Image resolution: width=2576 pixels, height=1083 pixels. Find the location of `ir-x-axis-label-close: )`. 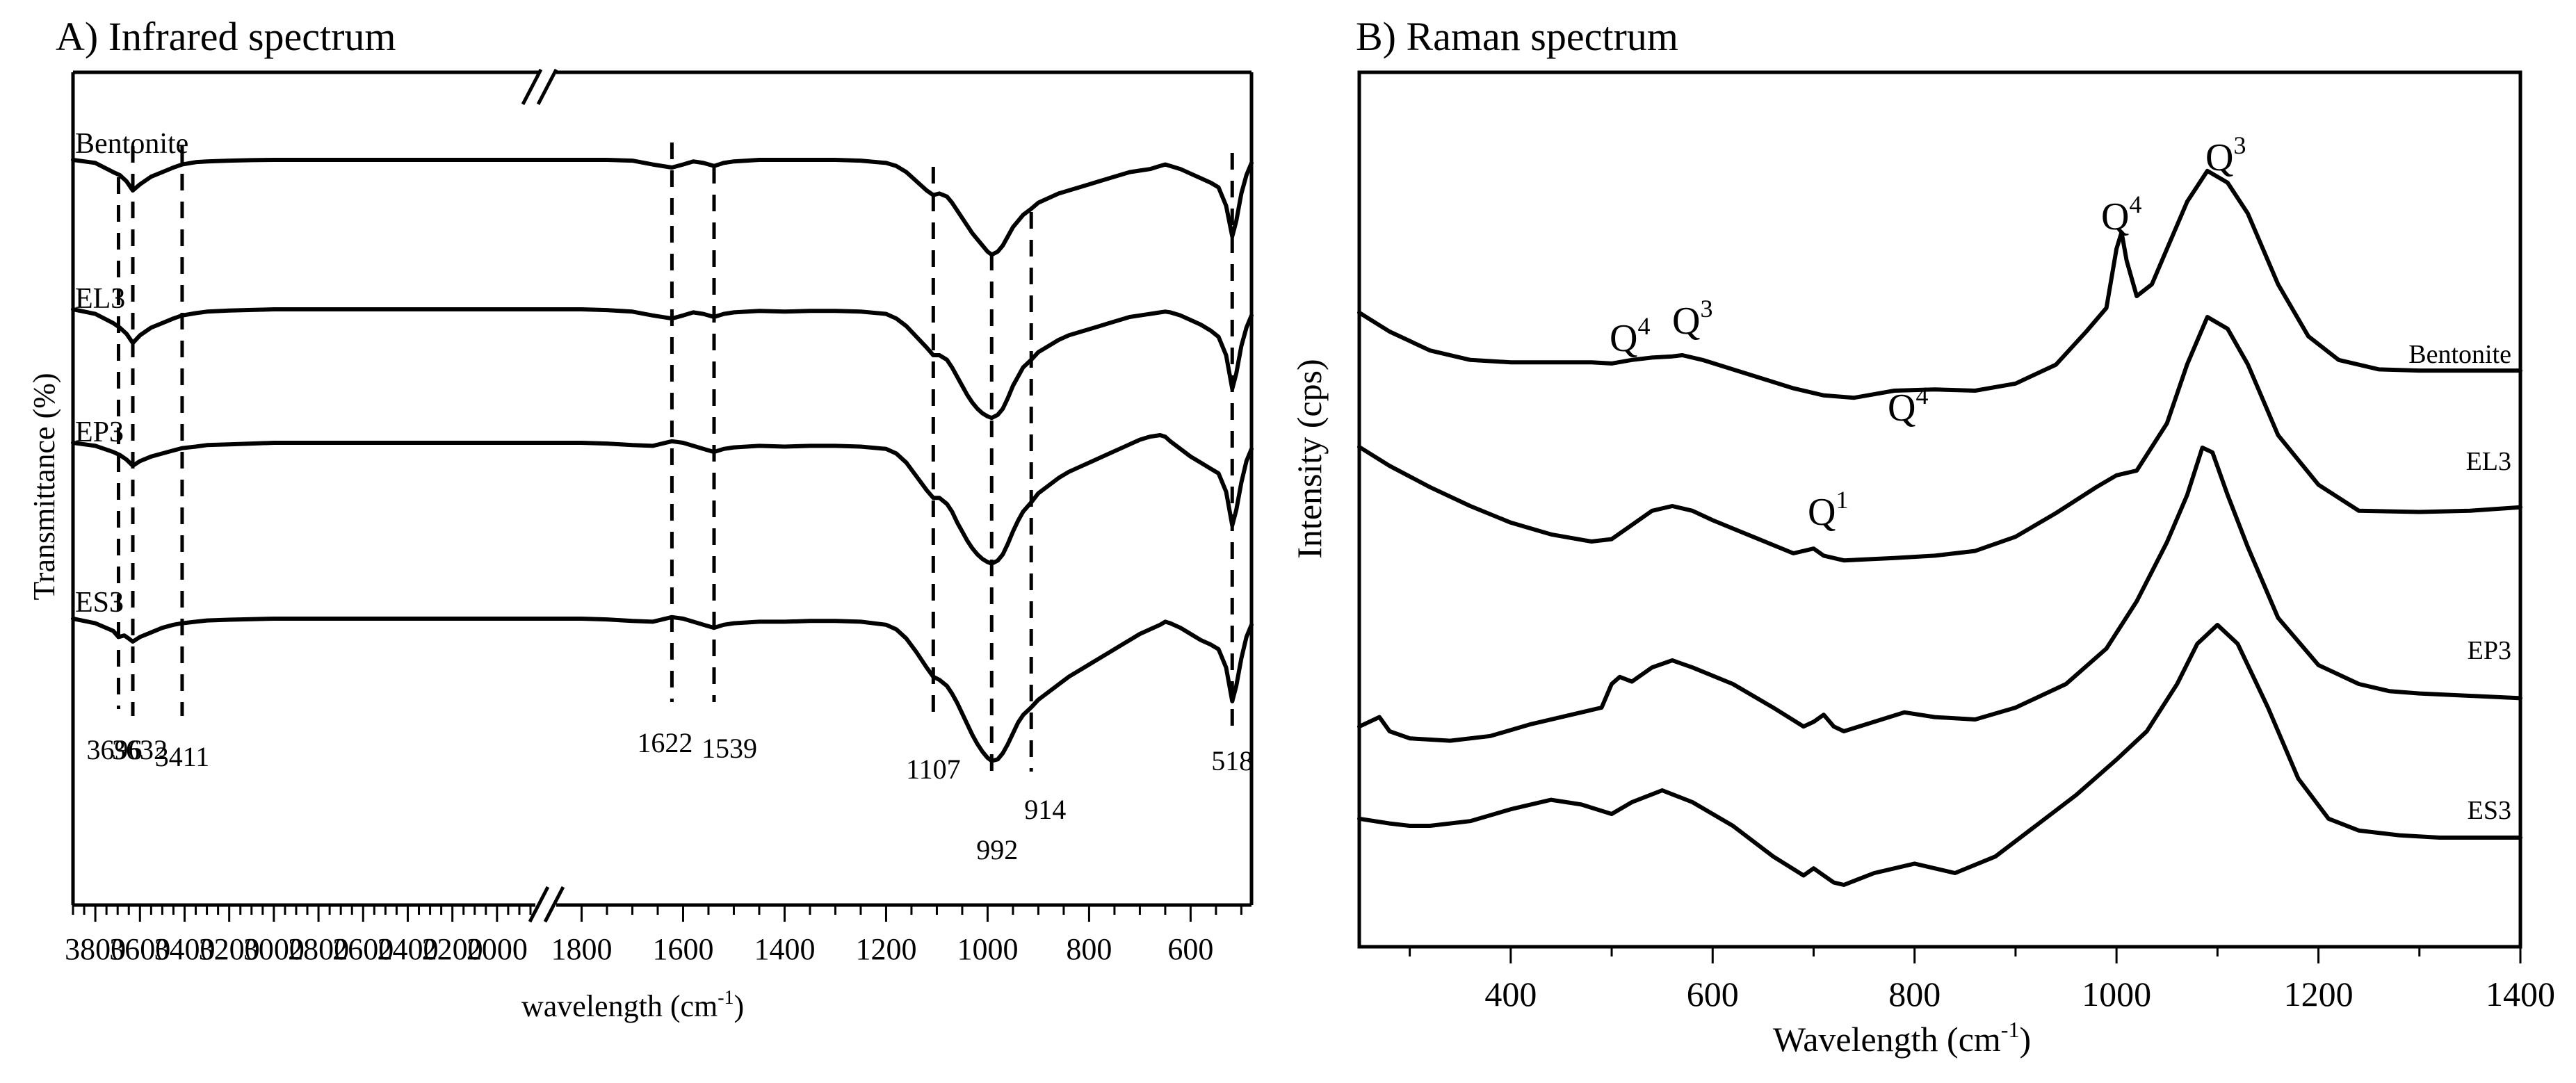

ir-x-axis-label-close: ) is located at coordinates (739, 1006).